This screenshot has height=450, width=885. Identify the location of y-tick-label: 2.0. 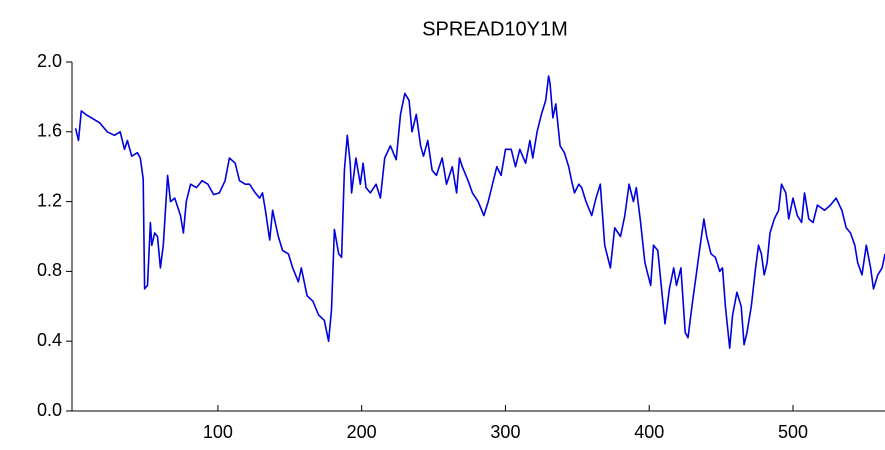
(49, 61).